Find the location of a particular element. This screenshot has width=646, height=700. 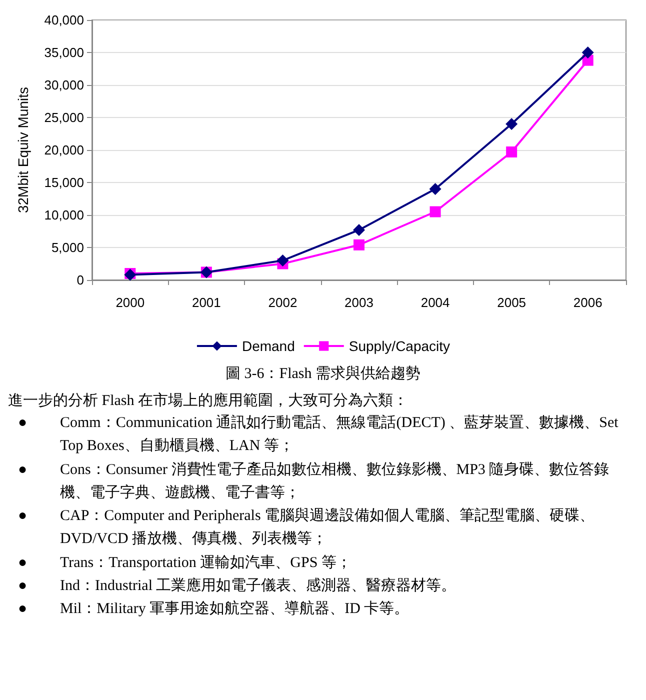

text: ● CAP：Computer and Peripherals 電腦與週邊設備如個人電腦、筆記型電腦、硬碟、DVD/VCD 播放機、傳真機、列表機等； is located at coordinates (306, 528).